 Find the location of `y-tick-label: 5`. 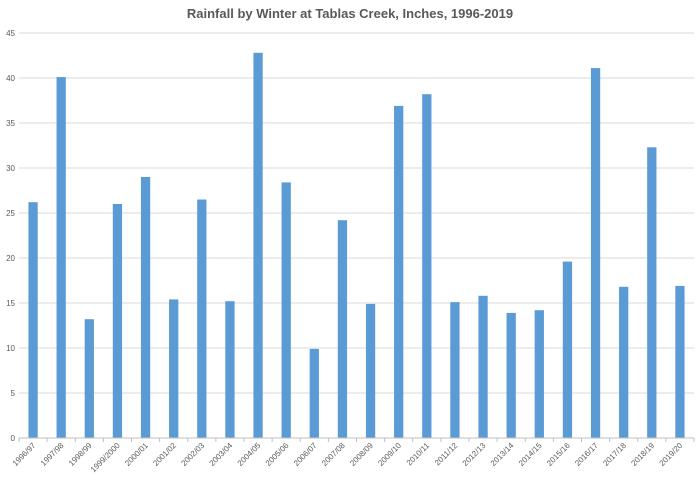

y-tick-label: 5 is located at coordinates (13, 393).